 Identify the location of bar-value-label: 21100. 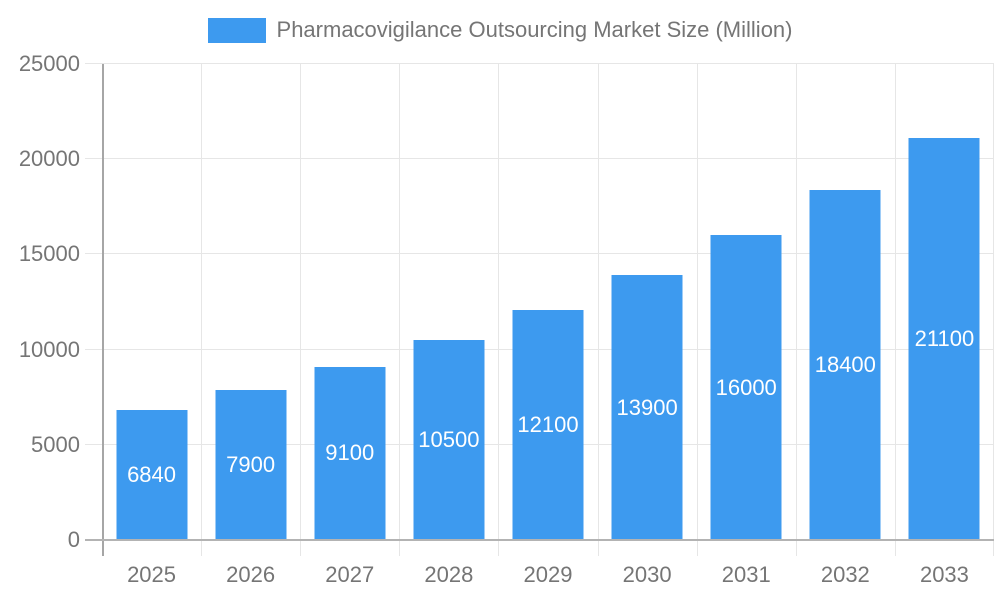
(944, 339).